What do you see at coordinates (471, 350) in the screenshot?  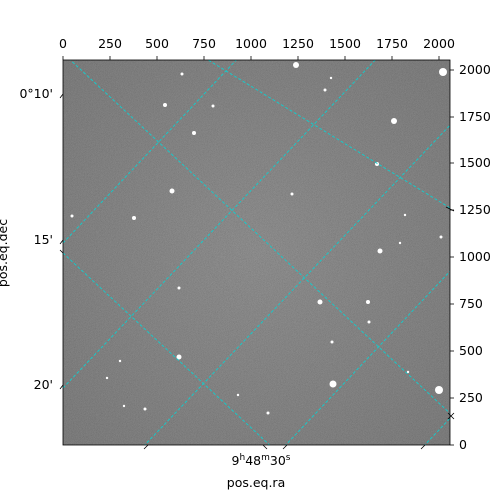 I see `right-tick-label: 500` at bounding box center [471, 350].